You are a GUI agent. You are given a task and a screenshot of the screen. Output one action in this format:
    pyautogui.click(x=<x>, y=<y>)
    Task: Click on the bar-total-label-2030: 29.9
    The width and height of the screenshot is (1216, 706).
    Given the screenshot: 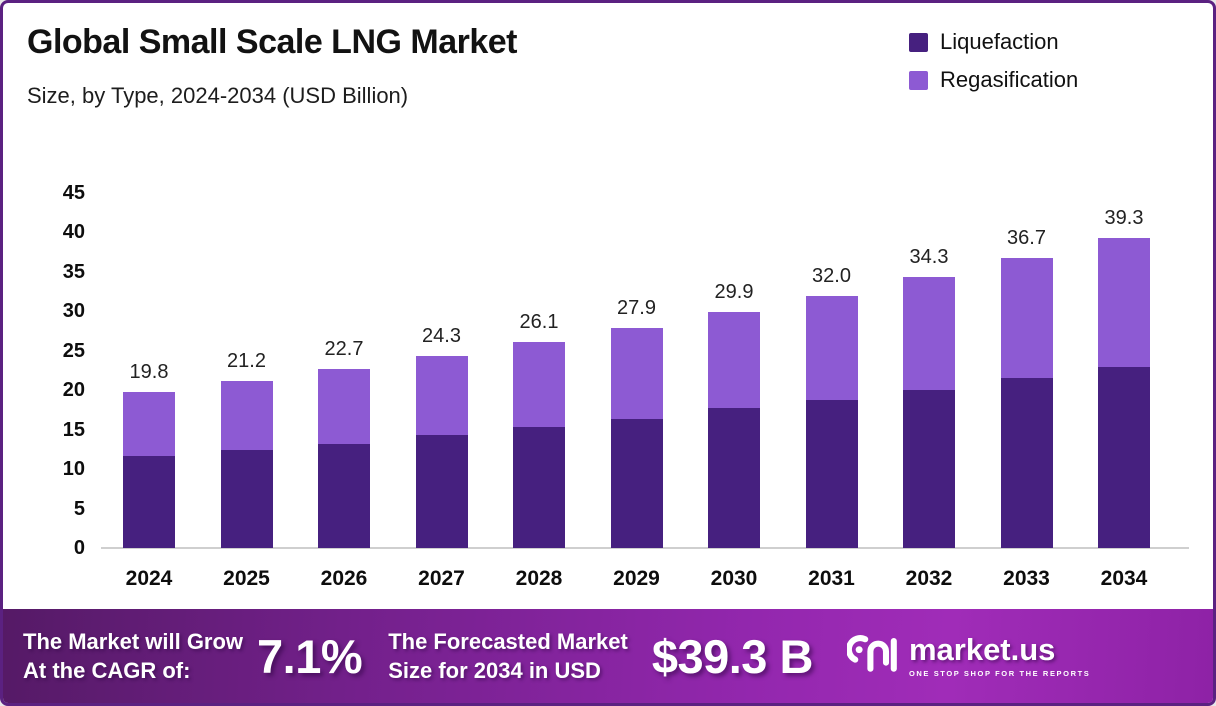 What is the action you would take?
    pyautogui.click(x=734, y=292)
    